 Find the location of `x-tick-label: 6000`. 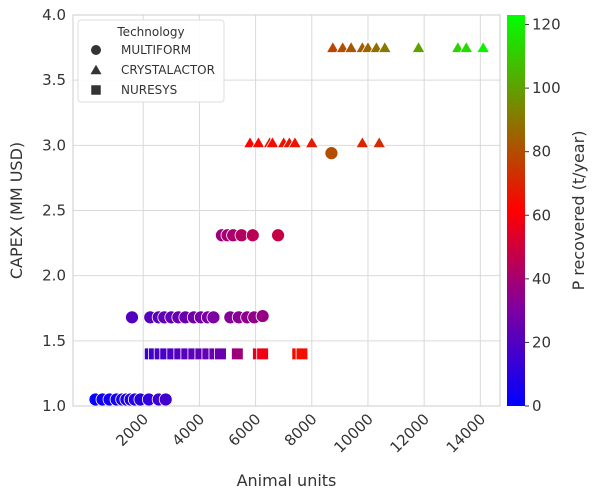

x-tick-label: 6000 is located at coordinates (245, 430).